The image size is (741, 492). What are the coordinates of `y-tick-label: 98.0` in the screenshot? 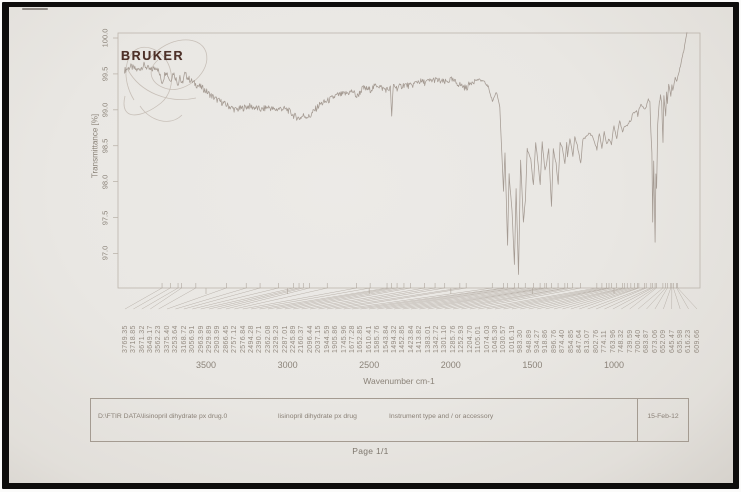 It's located at (105, 181).